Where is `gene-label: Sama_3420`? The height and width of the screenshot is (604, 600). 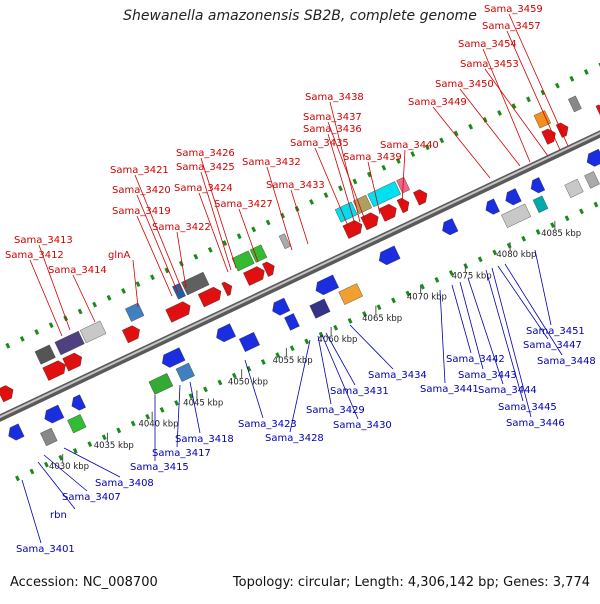
gene-label: Sama_3420 is located at coordinates (141, 190).